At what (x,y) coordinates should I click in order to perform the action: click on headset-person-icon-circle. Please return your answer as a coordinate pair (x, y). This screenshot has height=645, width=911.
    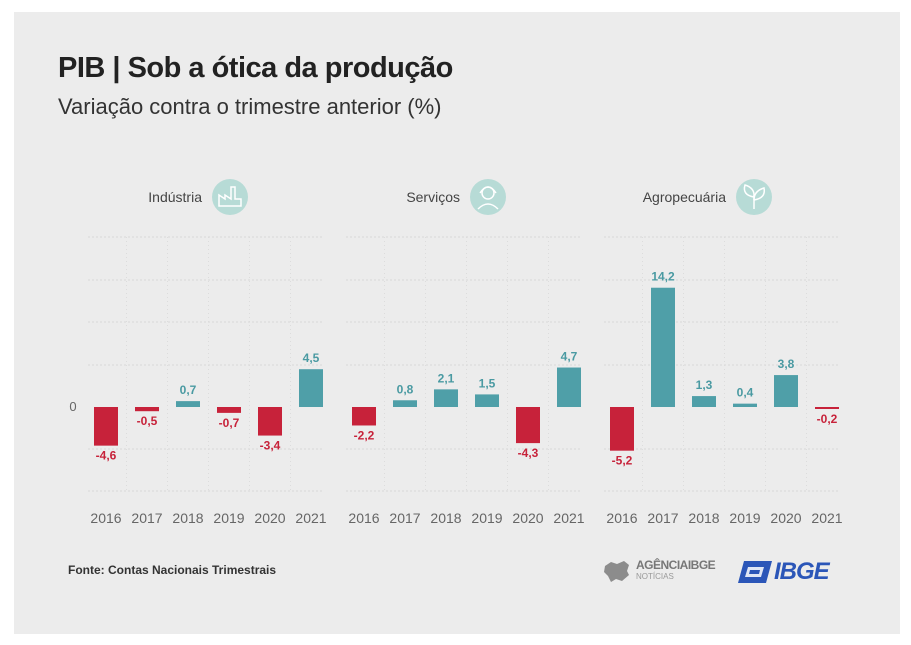
    Looking at the image, I should click on (488, 197).